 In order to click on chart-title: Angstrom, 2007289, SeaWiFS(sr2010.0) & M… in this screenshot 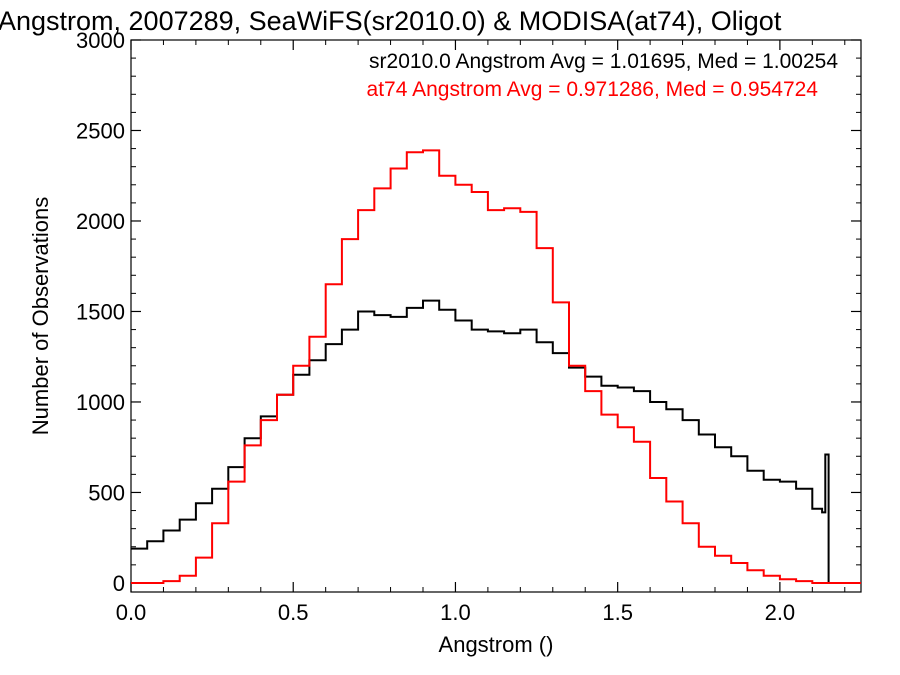, I will do `click(391, 21)`.